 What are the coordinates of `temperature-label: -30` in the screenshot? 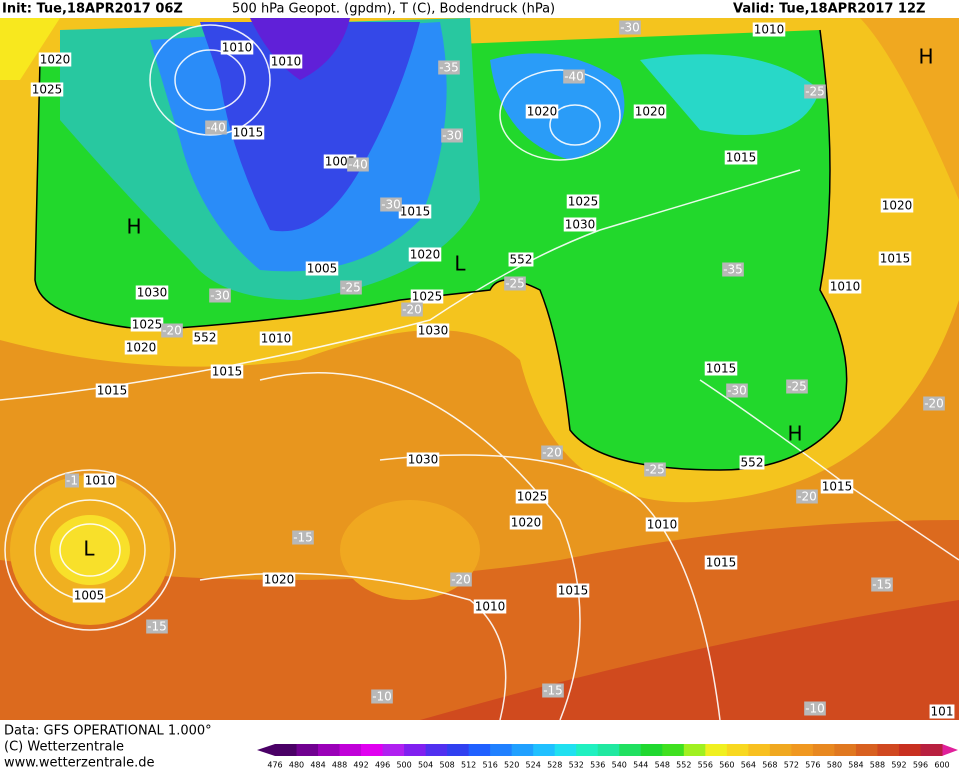 It's located at (737, 391).